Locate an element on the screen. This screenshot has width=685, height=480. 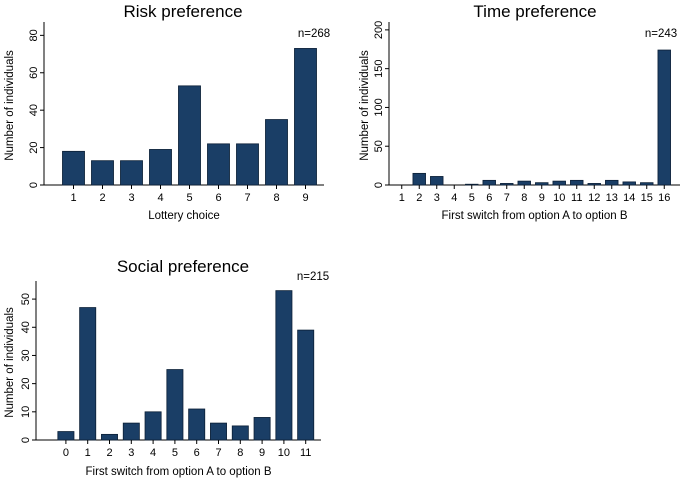
time-sample-size-annotation: n=243 is located at coordinates (661, 34).